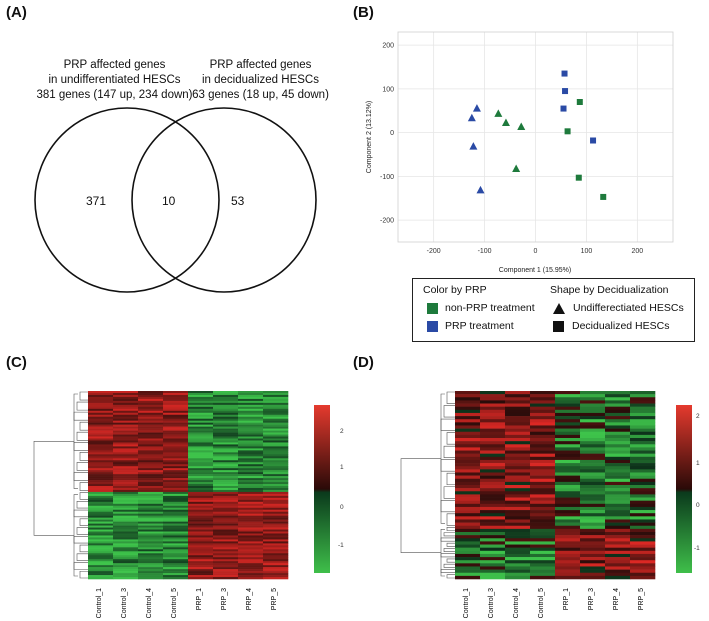 The width and height of the screenshot is (709, 621). Describe the element at coordinates (114, 80) in the screenshot. I see `venn-left-subtitle: in undifferentiated HESCs` at that location.